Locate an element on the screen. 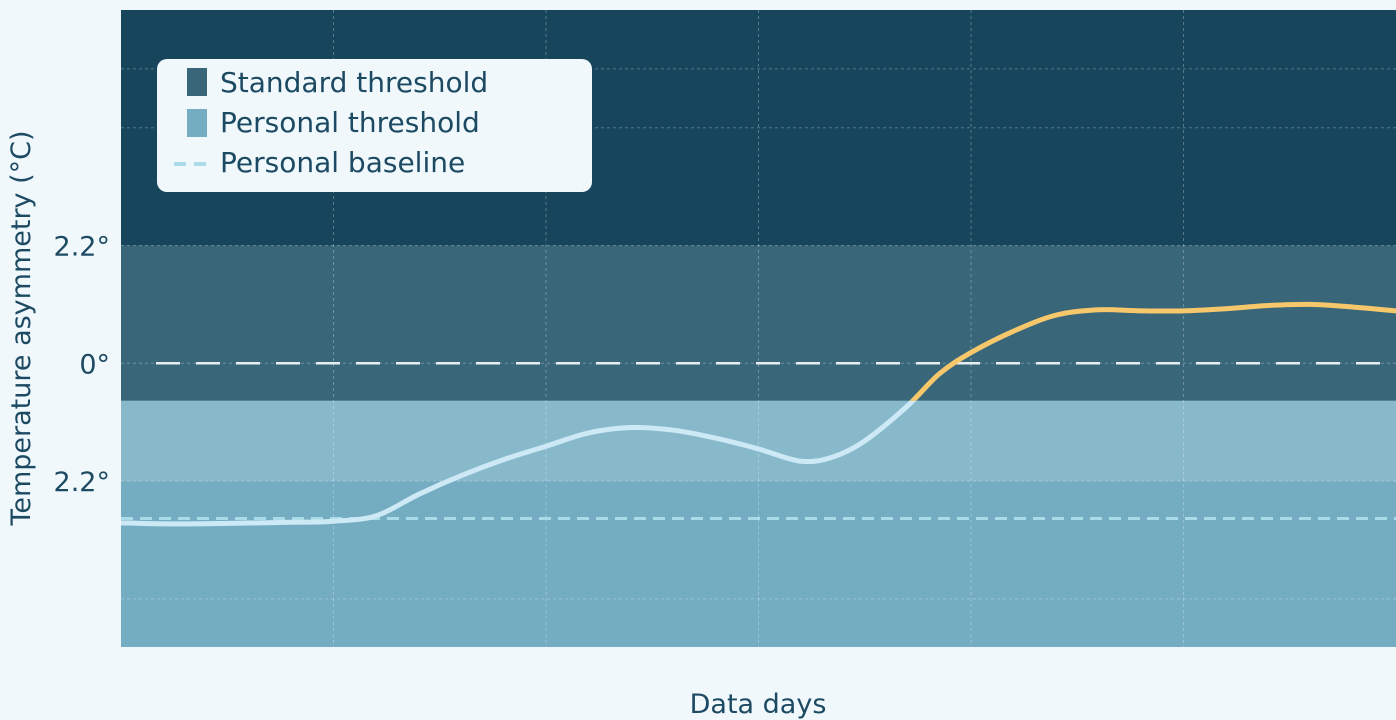 Image resolution: width=1396 pixels, height=720 pixels. y-tick-labels: 2.2° 0° 2.2° is located at coordinates (82, 365).